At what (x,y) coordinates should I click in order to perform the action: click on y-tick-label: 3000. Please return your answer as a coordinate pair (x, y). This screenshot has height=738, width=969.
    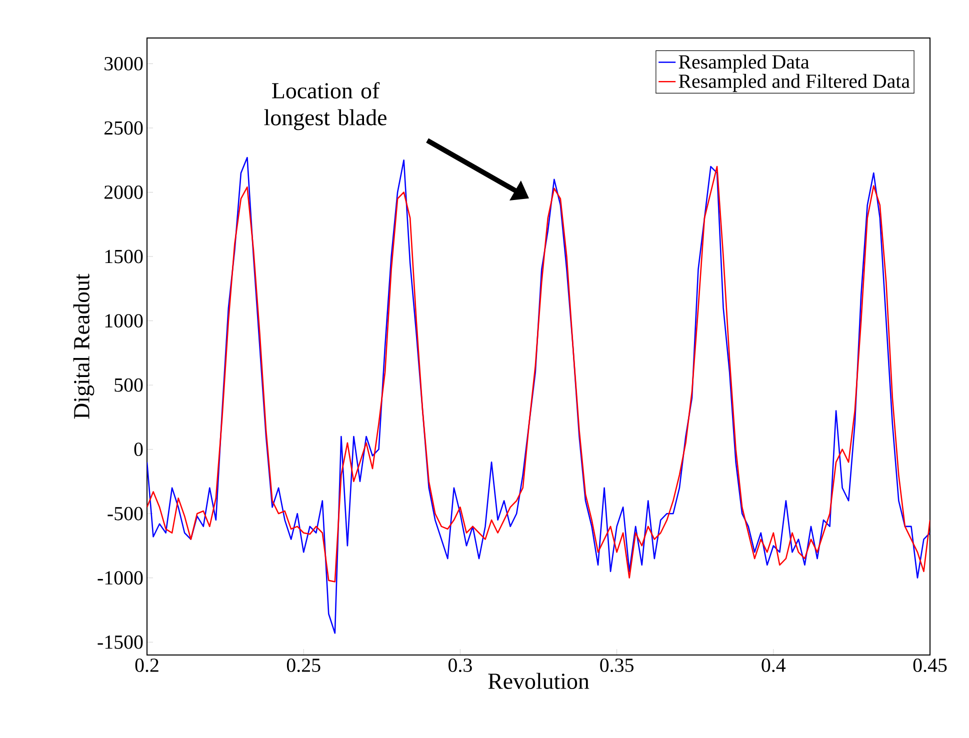
    Looking at the image, I should click on (123, 63).